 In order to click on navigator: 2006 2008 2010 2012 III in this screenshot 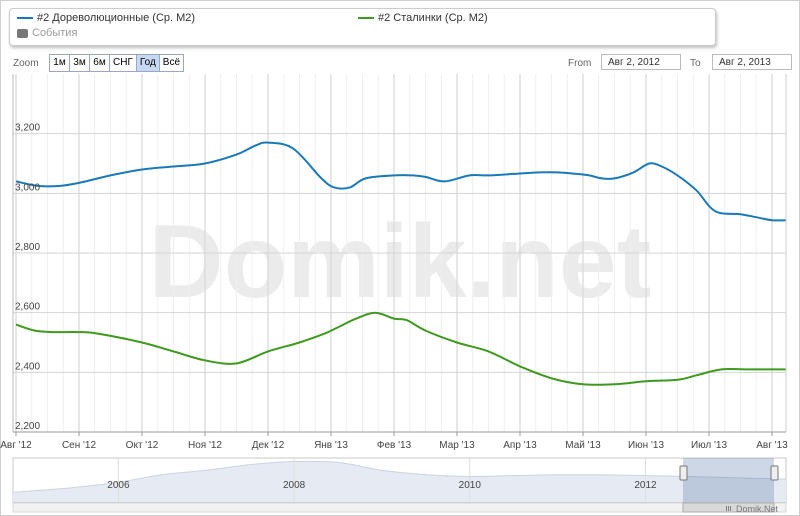, I will do `click(399, 485)`.